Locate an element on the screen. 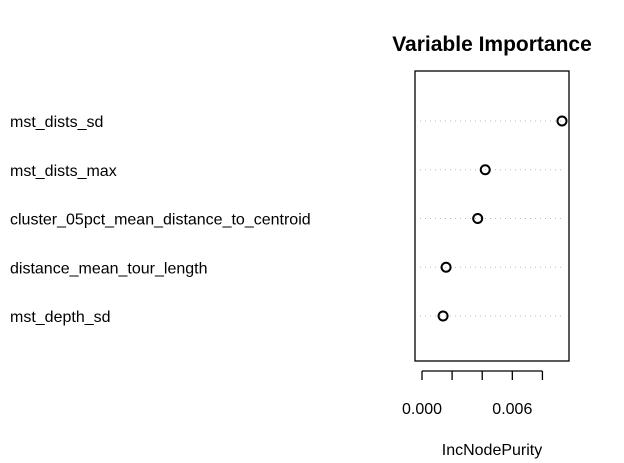  chart-row: mst_depth_sd is located at coordinates (287, 317).